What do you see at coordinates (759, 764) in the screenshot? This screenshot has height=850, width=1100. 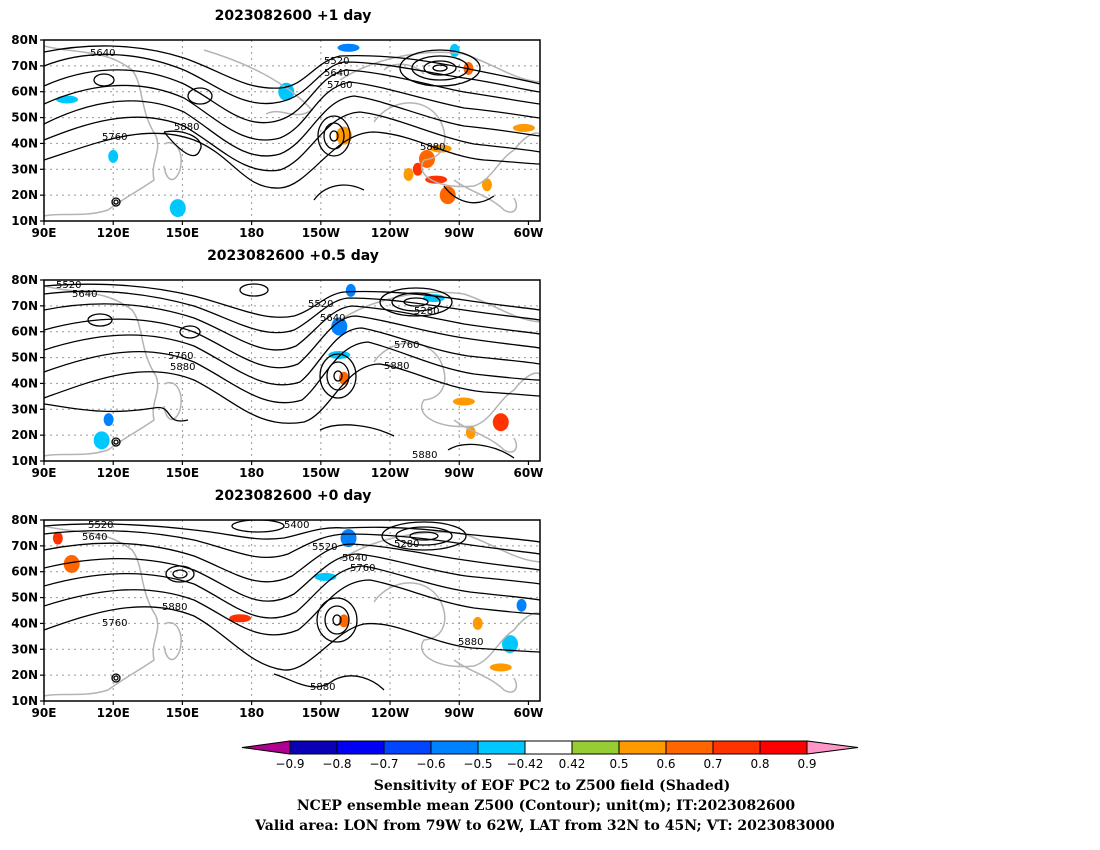 I see `colorbar-tick-label: 0.8` at bounding box center [759, 764].